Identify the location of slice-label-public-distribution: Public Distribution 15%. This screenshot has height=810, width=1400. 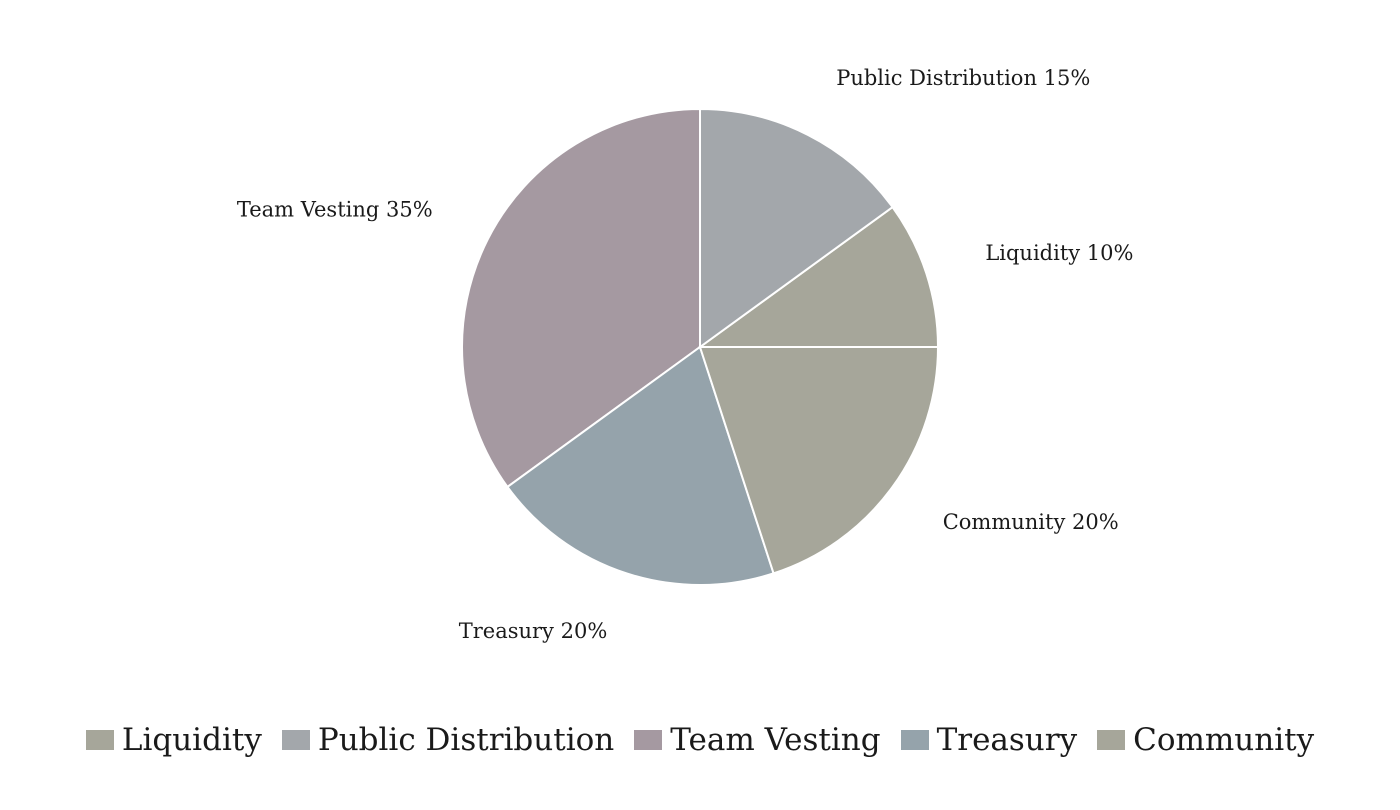
(963, 78).